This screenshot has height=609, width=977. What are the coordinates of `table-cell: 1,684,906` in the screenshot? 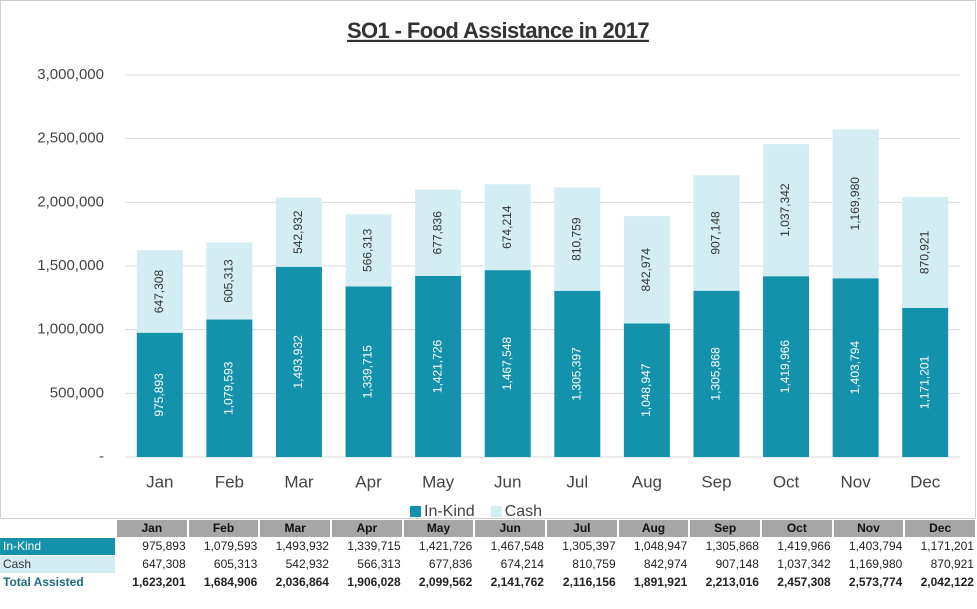 It's located at (230, 582).